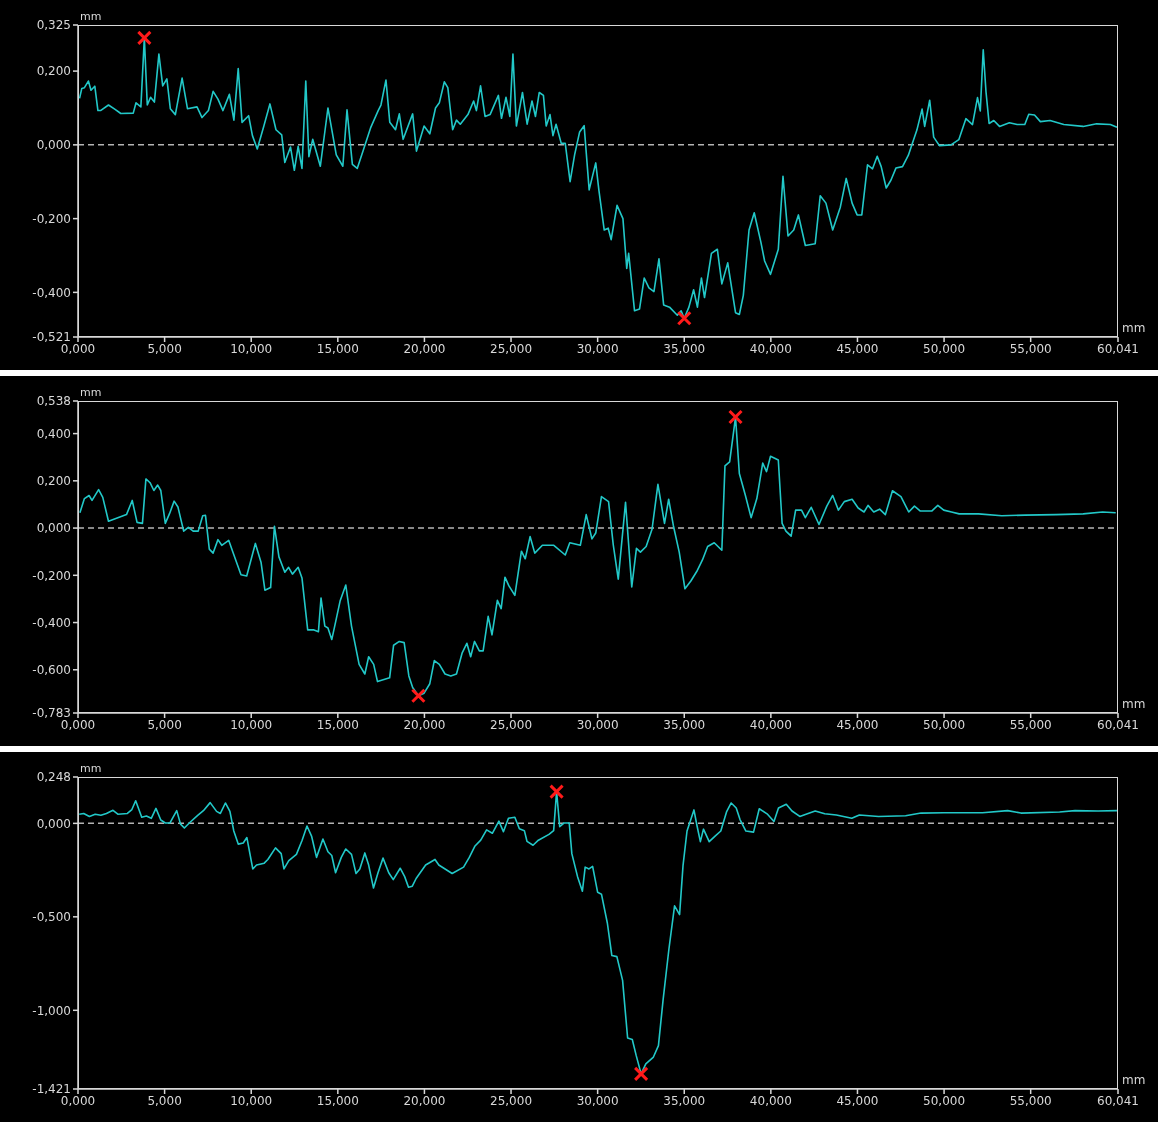 The height and width of the screenshot is (1122, 1164). I want to click on y-tick-label: 0,248, so click(53, 777).